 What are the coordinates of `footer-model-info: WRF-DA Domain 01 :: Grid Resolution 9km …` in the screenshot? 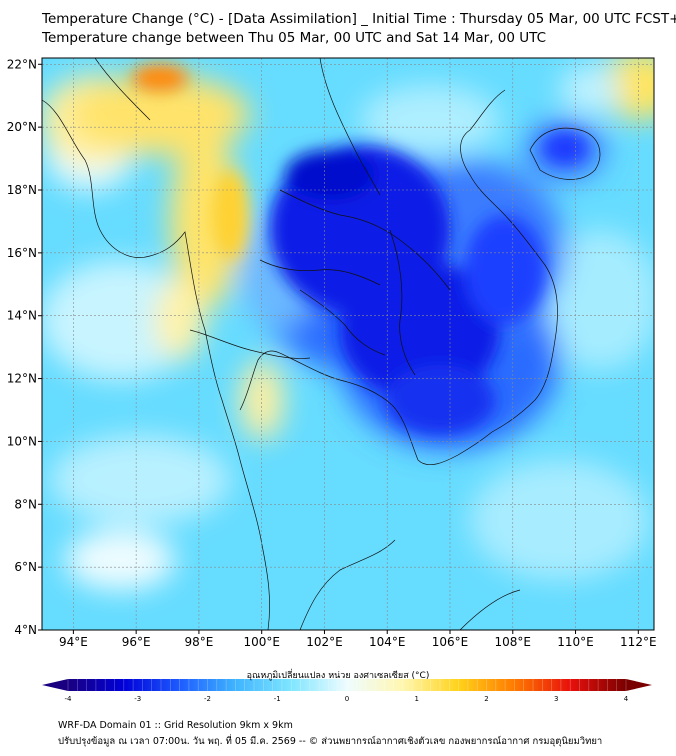 It's located at (175, 725).